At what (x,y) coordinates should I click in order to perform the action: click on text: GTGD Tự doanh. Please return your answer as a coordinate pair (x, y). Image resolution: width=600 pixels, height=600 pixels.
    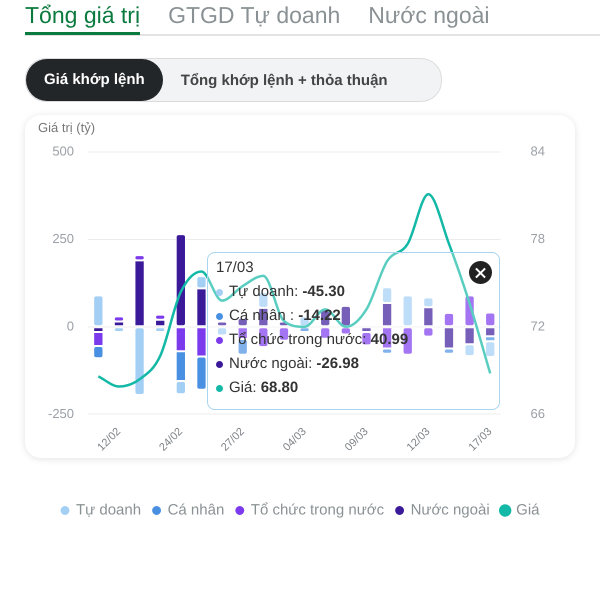
    Looking at the image, I should click on (254, 15).